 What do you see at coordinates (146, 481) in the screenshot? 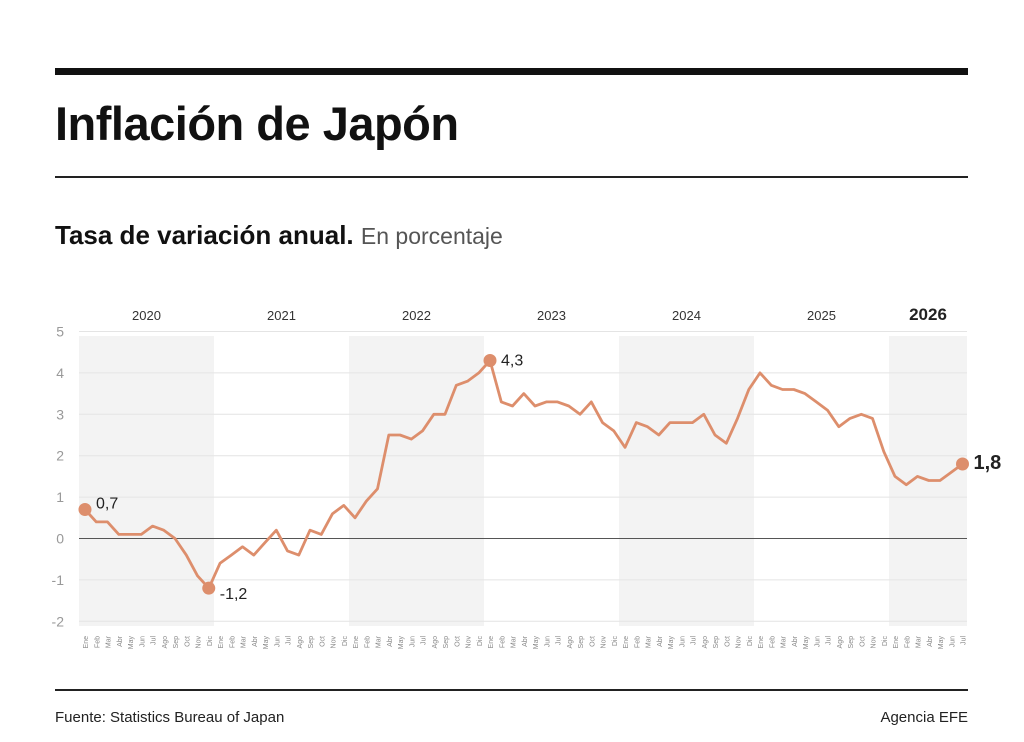
I see `year-band-2020` at bounding box center [146, 481].